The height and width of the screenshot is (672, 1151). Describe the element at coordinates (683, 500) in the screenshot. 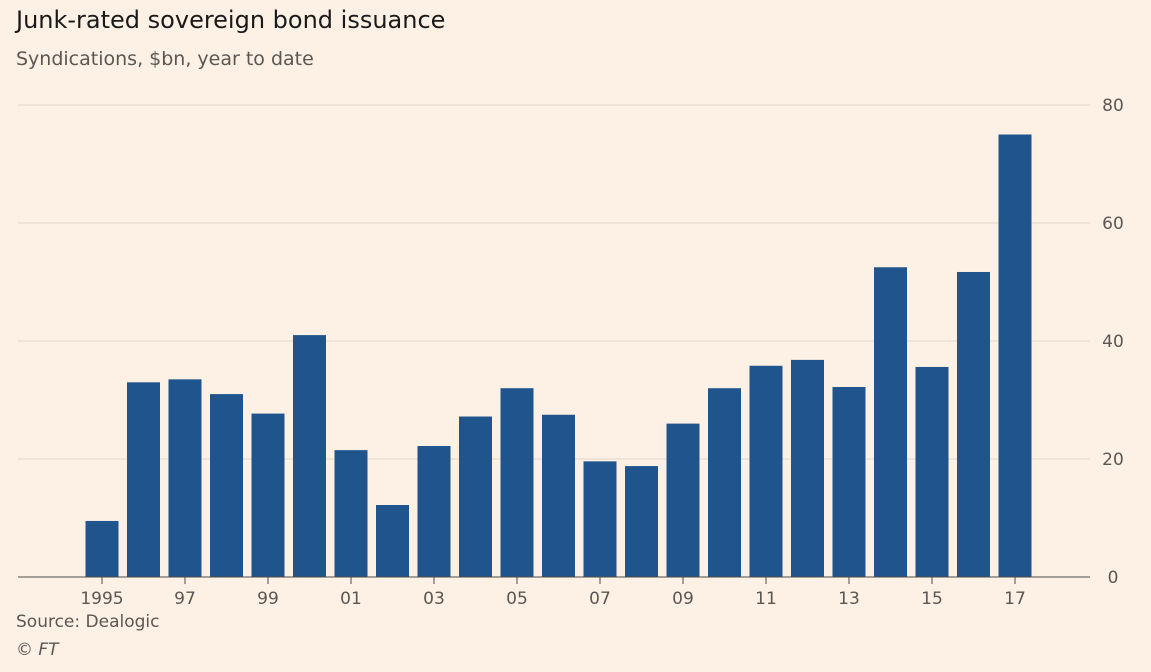

I see `bar-2009` at that location.